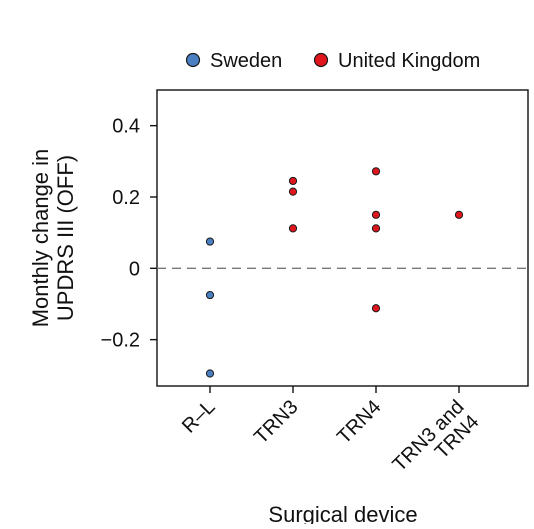  Describe the element at coordinates (342, 513) in the screenshot. I see `x-axis-title: Surgical device` at that location.